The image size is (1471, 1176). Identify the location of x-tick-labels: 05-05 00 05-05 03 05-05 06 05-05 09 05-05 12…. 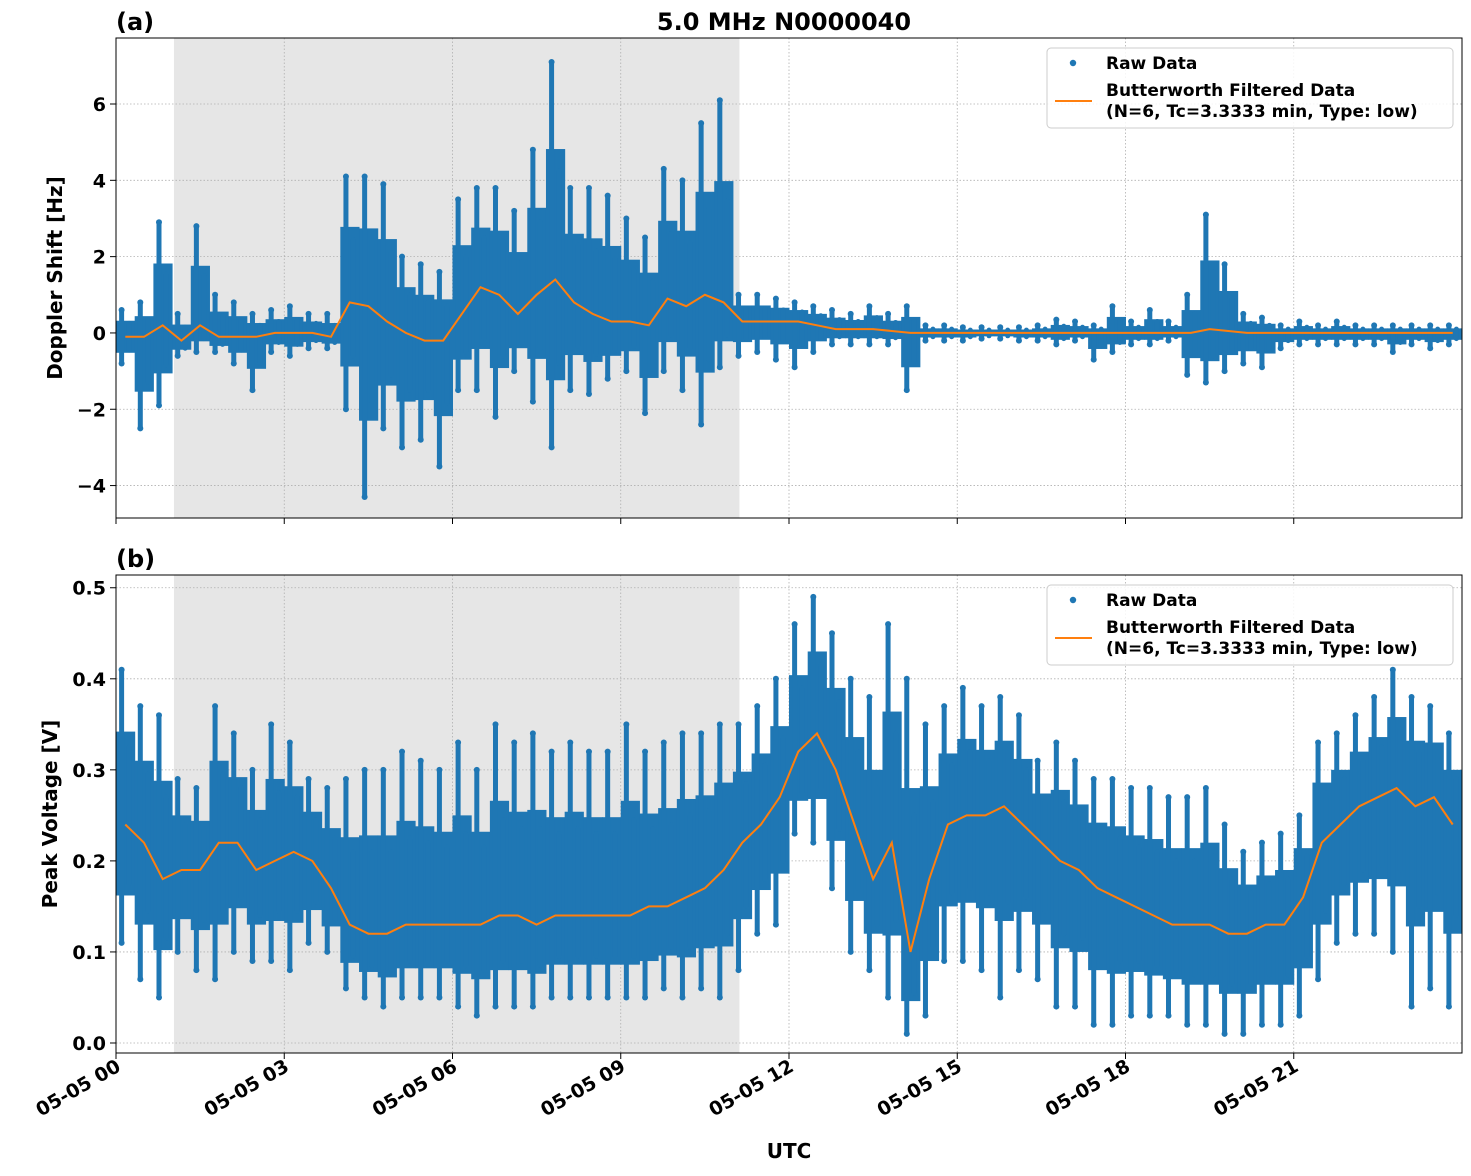
(667, 1088).